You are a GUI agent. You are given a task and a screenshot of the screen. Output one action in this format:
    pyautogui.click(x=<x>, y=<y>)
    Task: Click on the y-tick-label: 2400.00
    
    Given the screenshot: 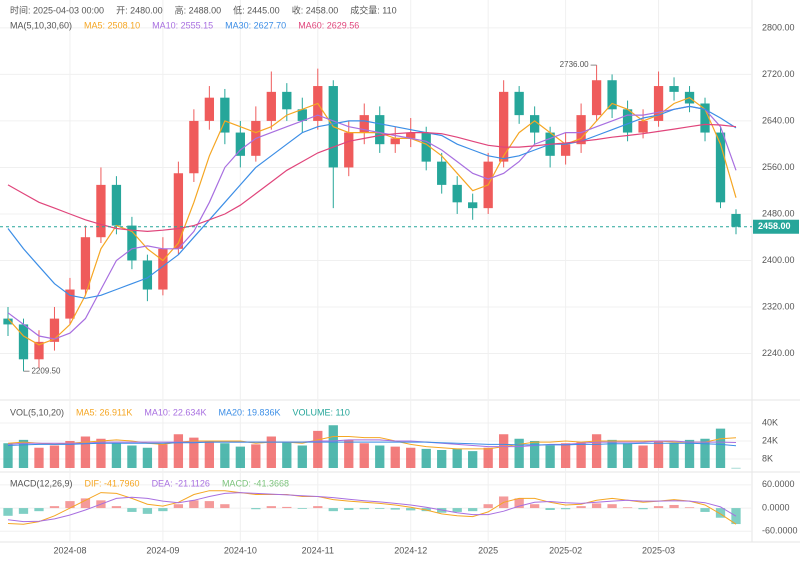 What is the action you would take?
    pyautogui.click(x=778, y=260)
    